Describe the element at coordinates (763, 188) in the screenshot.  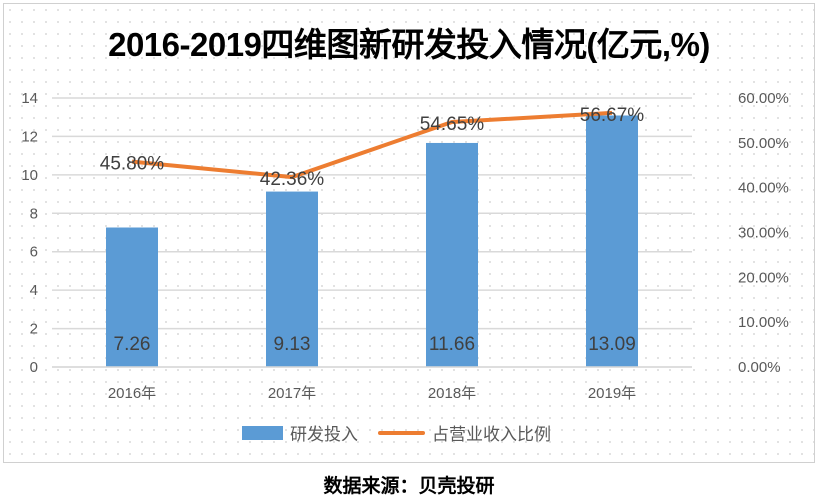
I see `y-right-tick-label: 40.00%` at that location.